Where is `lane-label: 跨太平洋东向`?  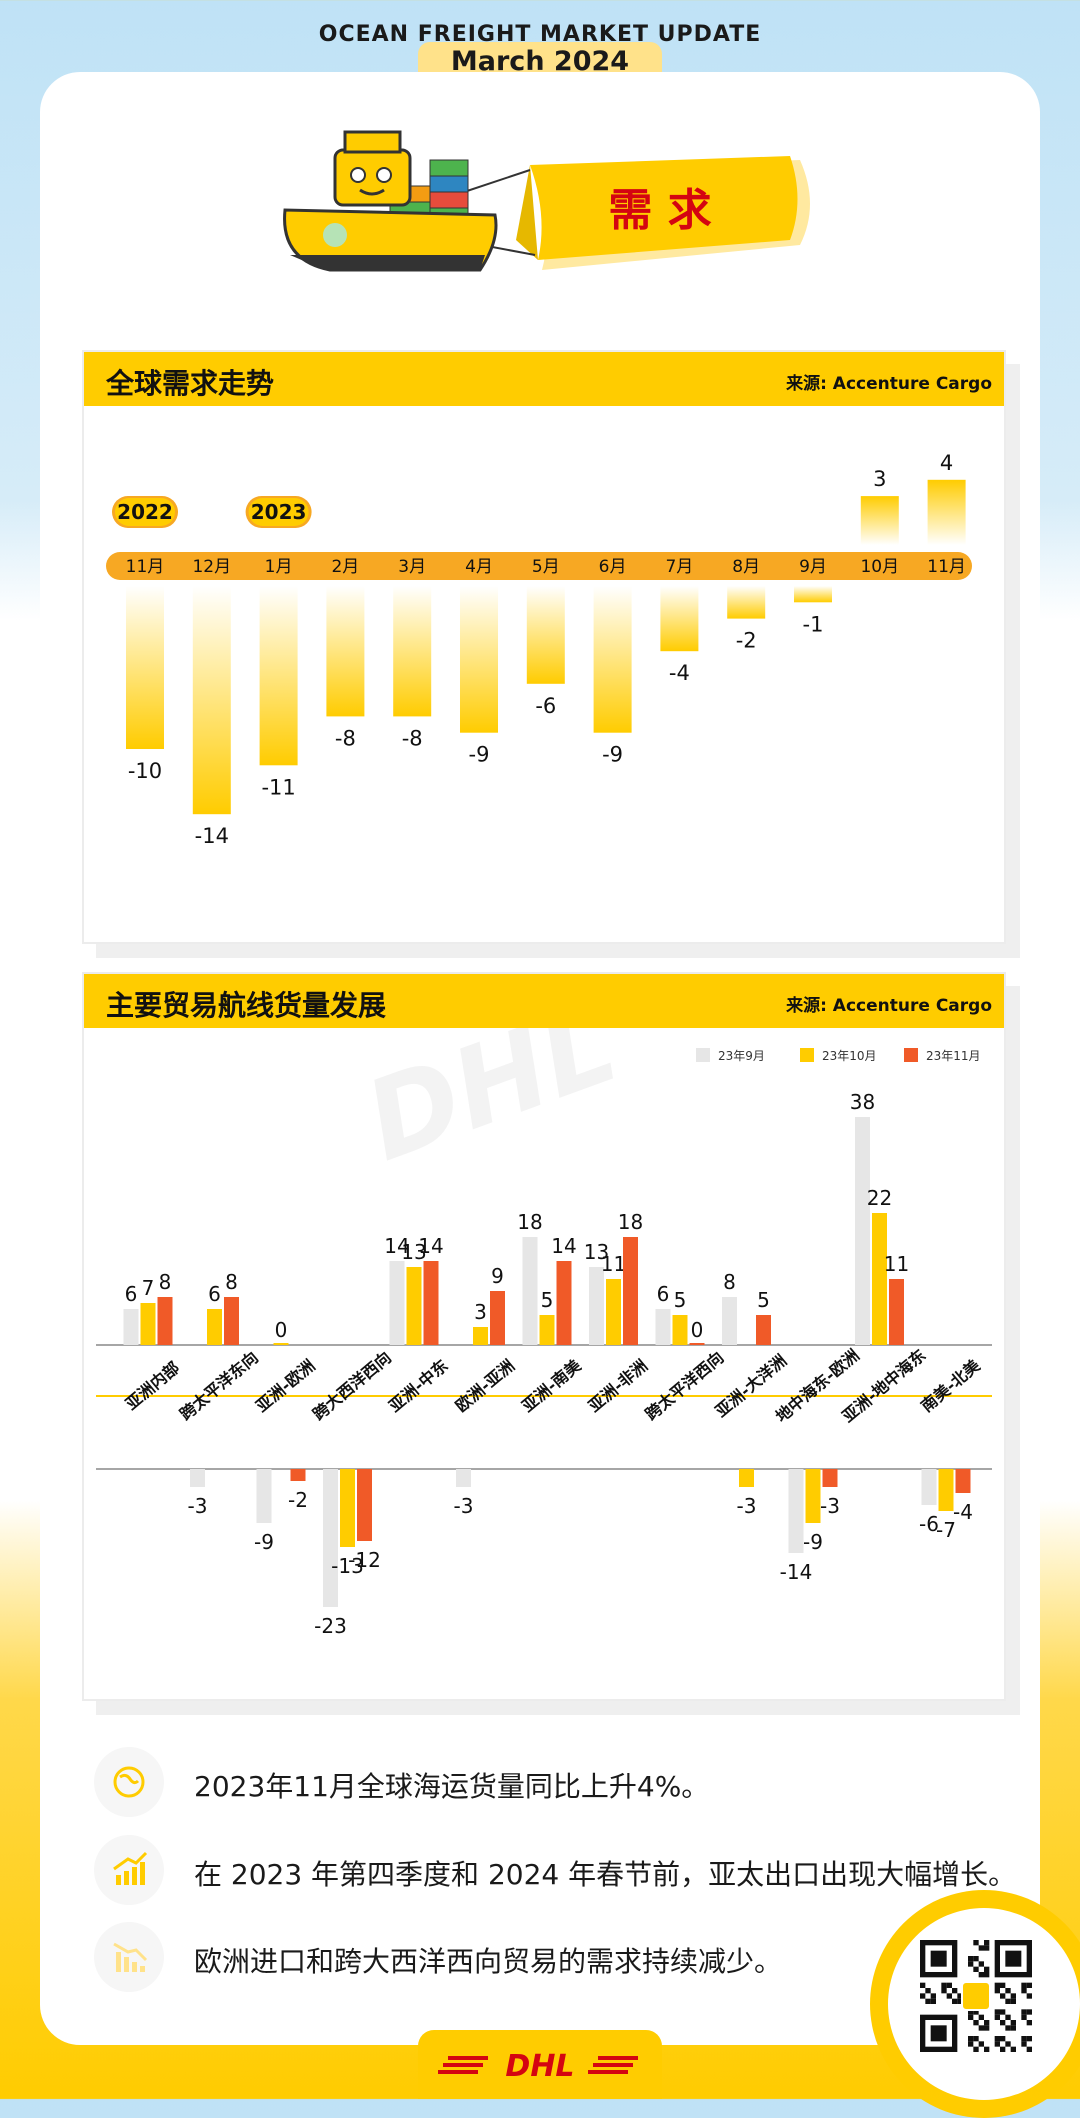
lane-label: 跨太平洋东向 is located at coordinates (219, 1386).